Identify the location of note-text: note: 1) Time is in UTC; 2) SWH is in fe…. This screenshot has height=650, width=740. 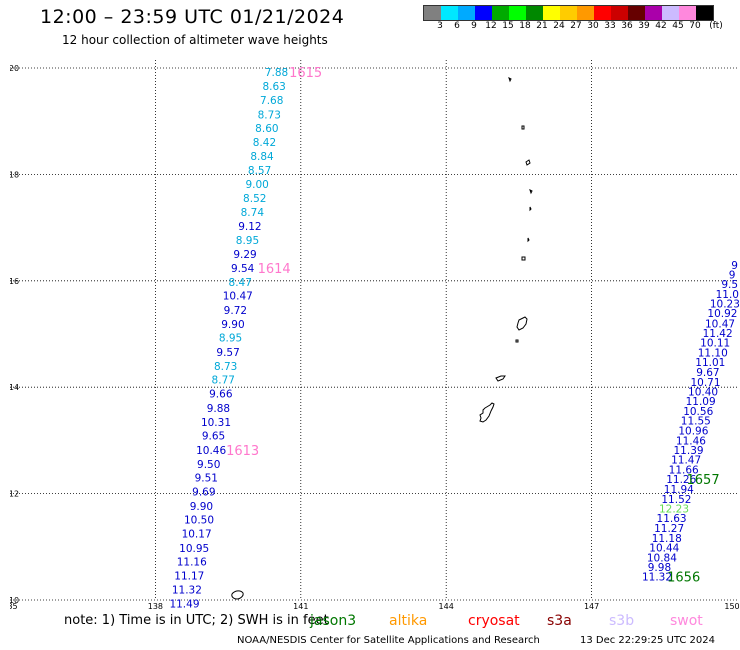
(196, 620).